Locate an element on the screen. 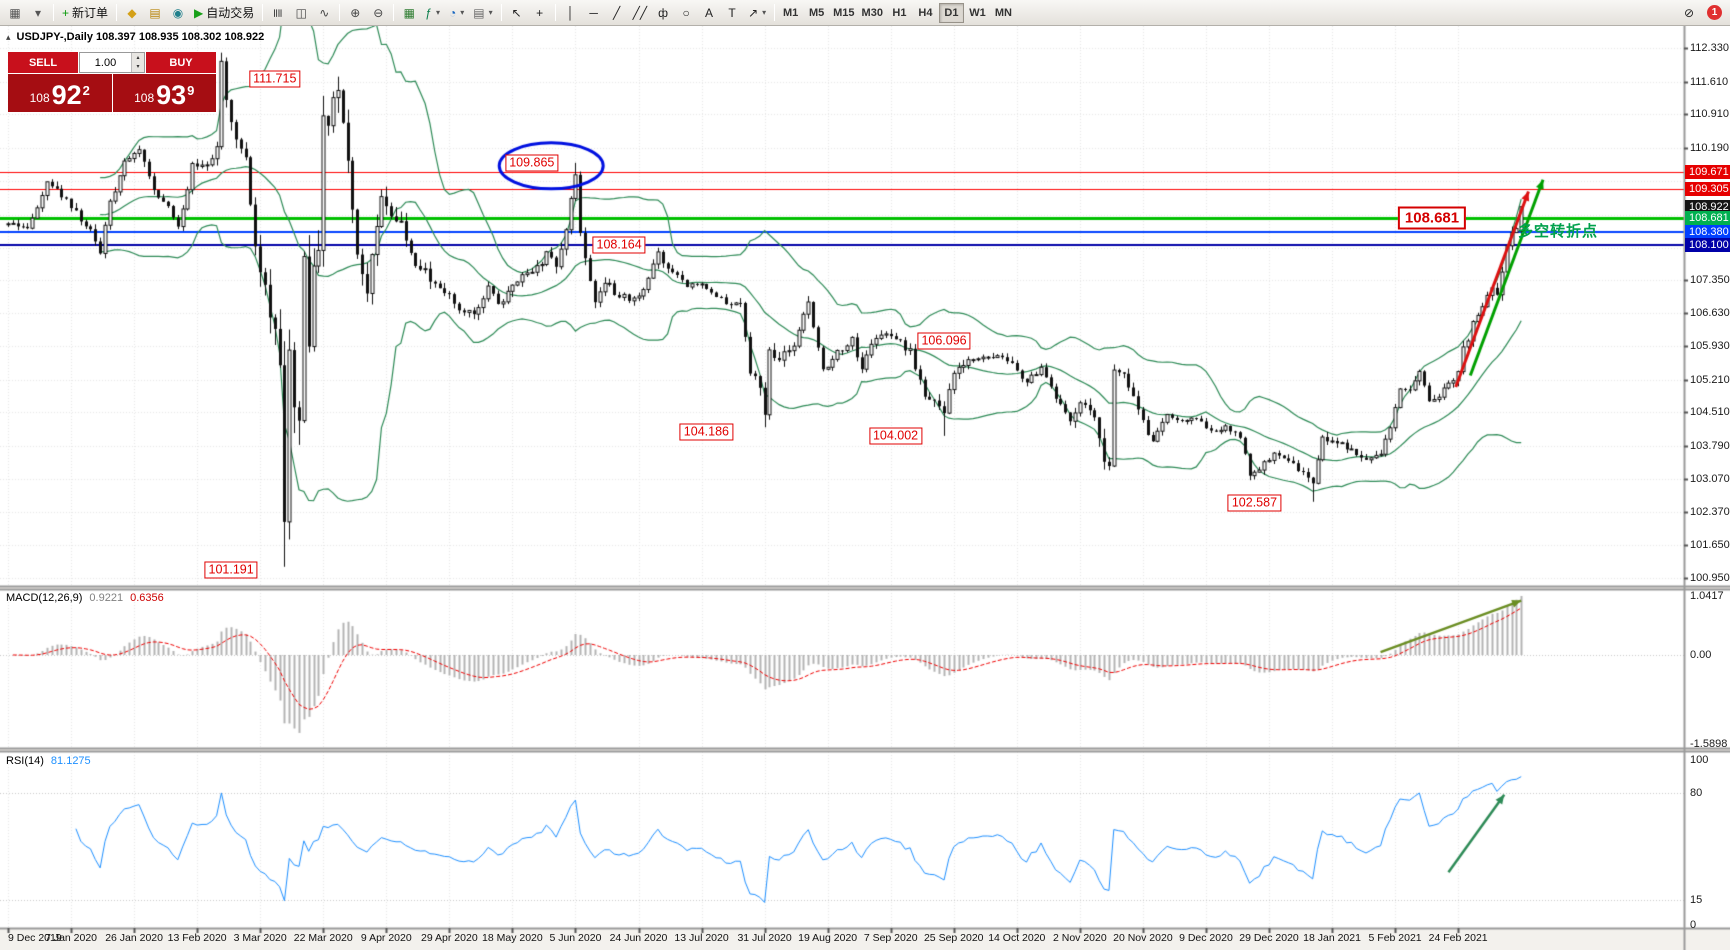 The height and width of the screenshot is (950, 1730). price-axis-label: 111.610 is located at coordinates (1709, 81).